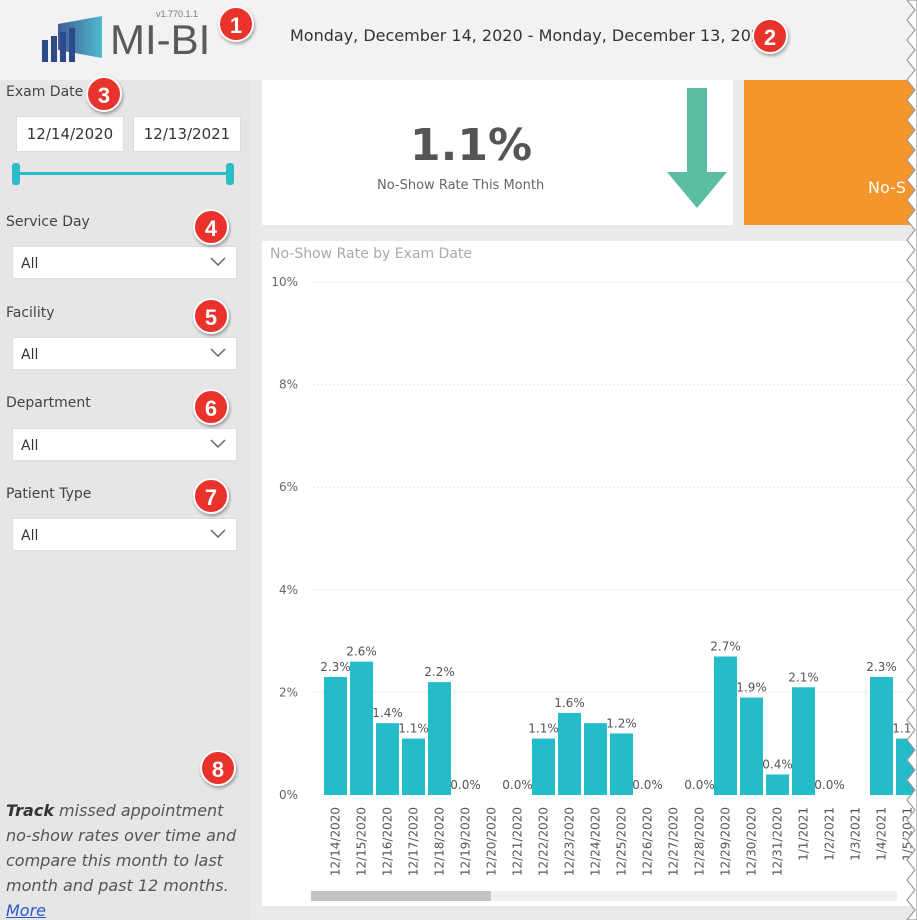  Describe the element at coordinates (371, 254) in the screenshot. I see `chart-title: No-Show Rate by Exam Date` at that location.